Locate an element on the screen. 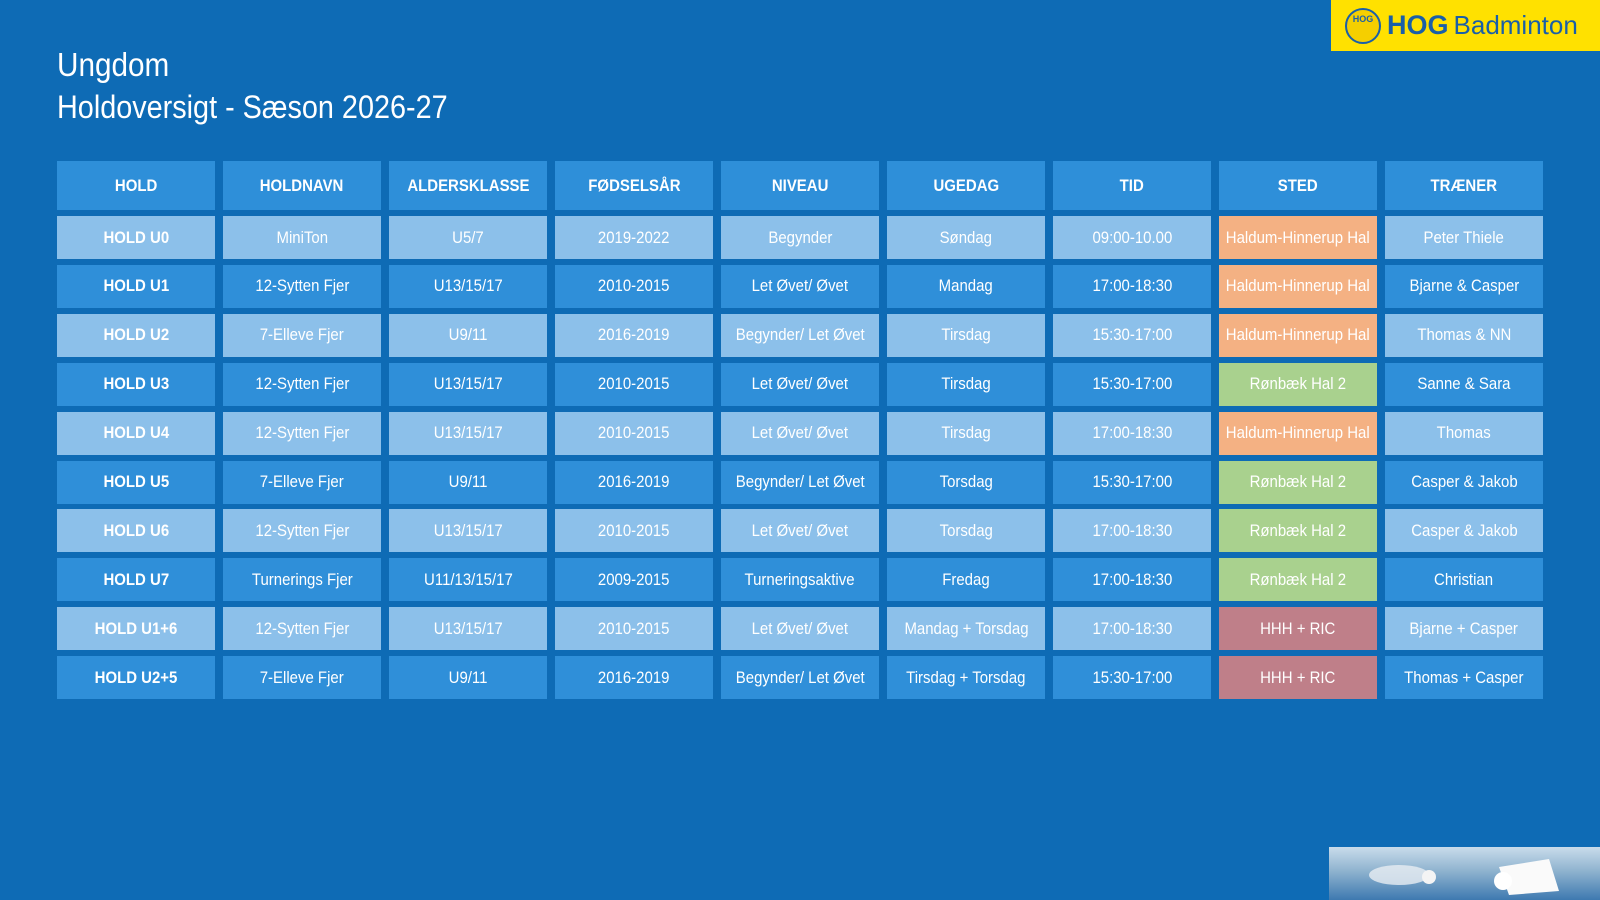  cell-text: HOLD U3 is located at coordinates (136, 384).